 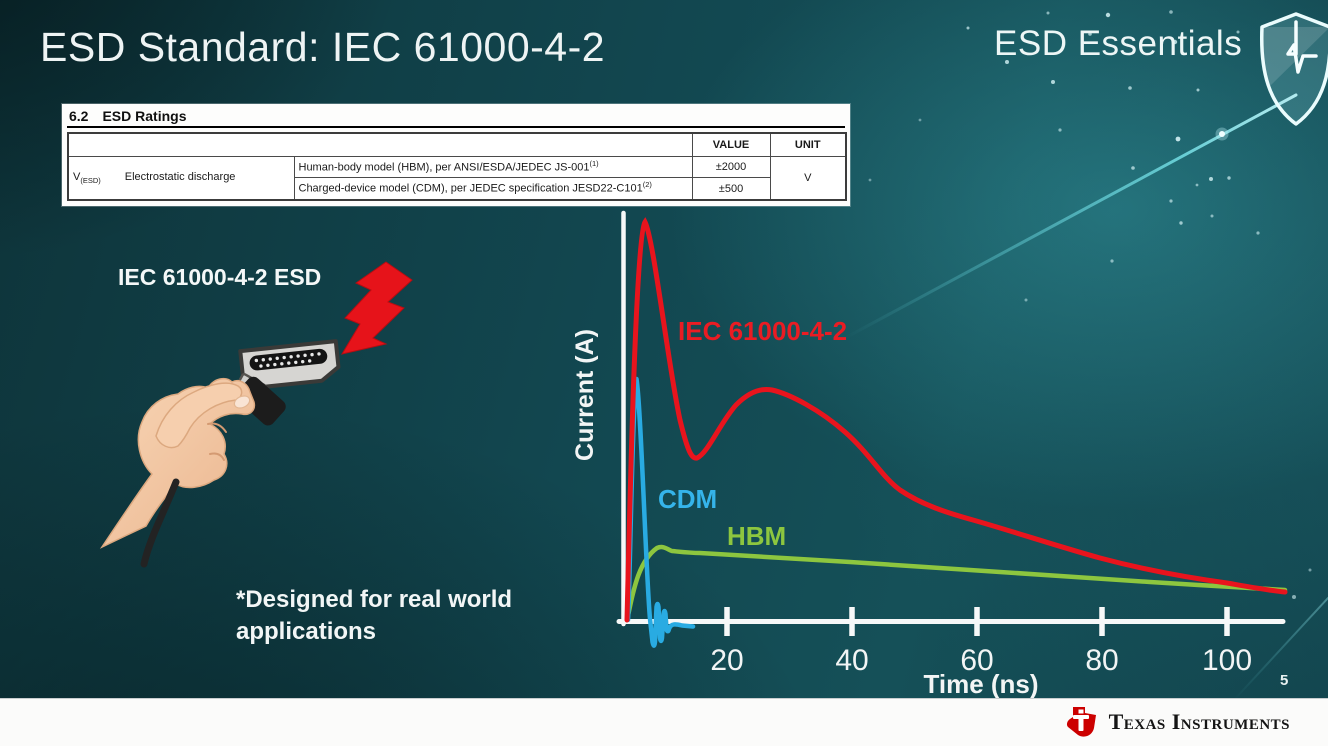 I want to click on ti-logo-icon, so click(x=1081, y=722).